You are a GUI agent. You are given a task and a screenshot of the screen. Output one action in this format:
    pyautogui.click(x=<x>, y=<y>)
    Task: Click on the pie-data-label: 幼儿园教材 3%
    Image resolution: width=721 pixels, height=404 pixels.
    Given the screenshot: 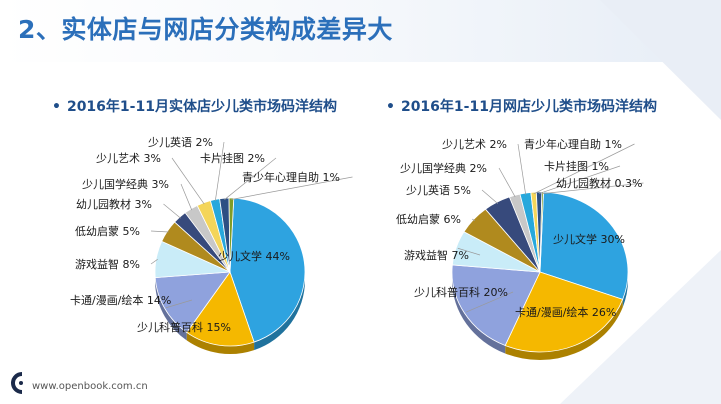 What is the action you would take?
    pyautogui.click(x=114, y=204)
    